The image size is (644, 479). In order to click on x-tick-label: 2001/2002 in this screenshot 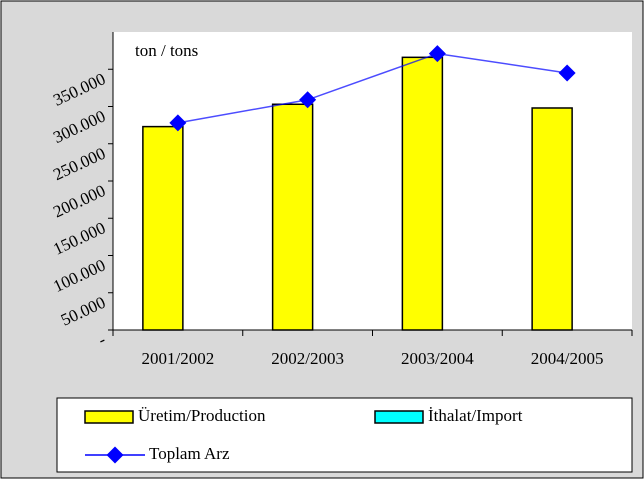, I will do `click(178, 358)`.